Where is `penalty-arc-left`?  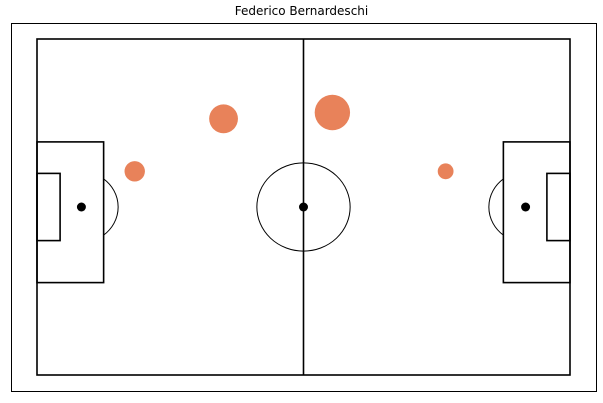
penalty-arc-left is located at coordinates (111, 207).